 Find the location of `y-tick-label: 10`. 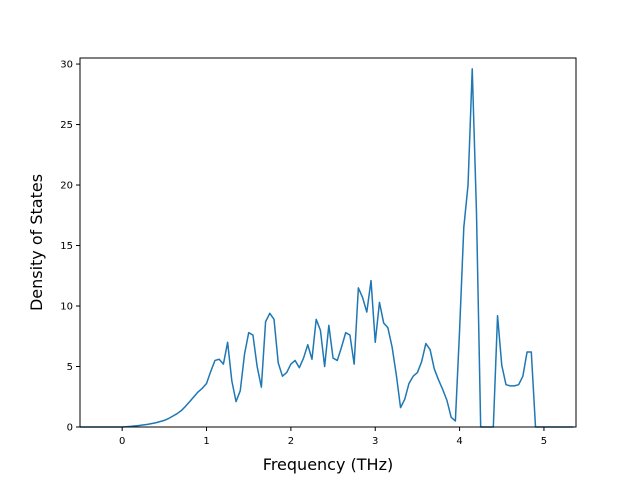

y-tick-label: 10 is located at coordinates (66, 307).